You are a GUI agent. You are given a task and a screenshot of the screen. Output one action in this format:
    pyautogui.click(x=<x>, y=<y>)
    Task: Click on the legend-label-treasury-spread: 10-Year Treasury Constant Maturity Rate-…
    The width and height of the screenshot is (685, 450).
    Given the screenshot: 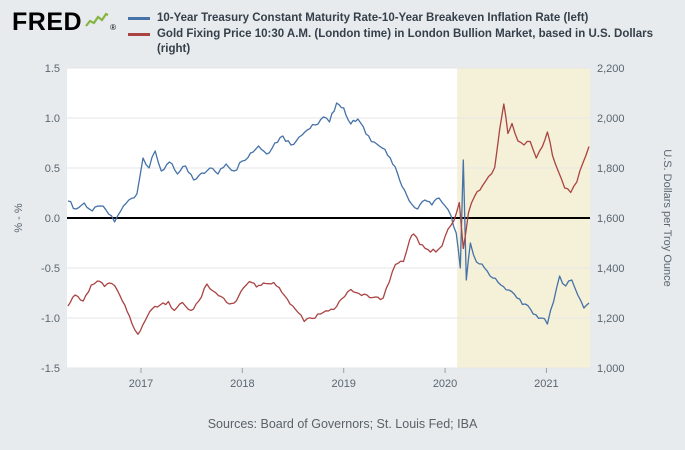 What is the action you would take?
    pyautogui.click(x=372, y=18)
    